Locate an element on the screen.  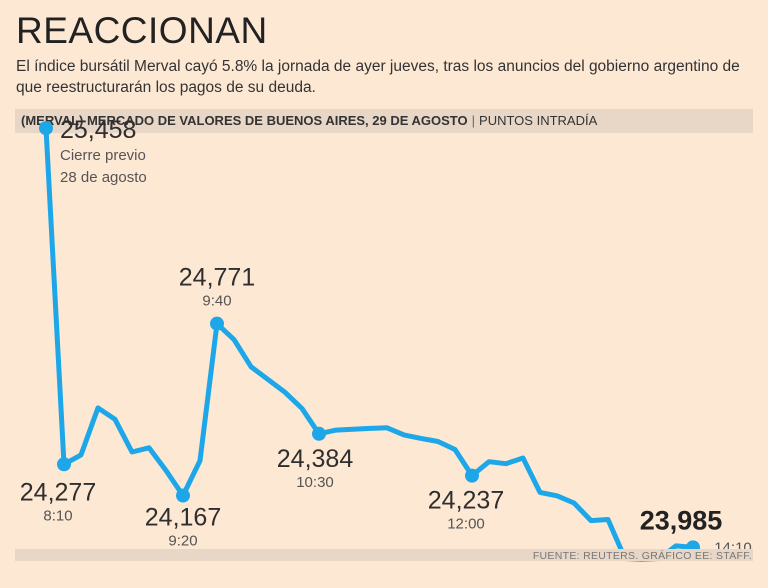
point-value-label: 24,277 is located at coordinates (58, 492).